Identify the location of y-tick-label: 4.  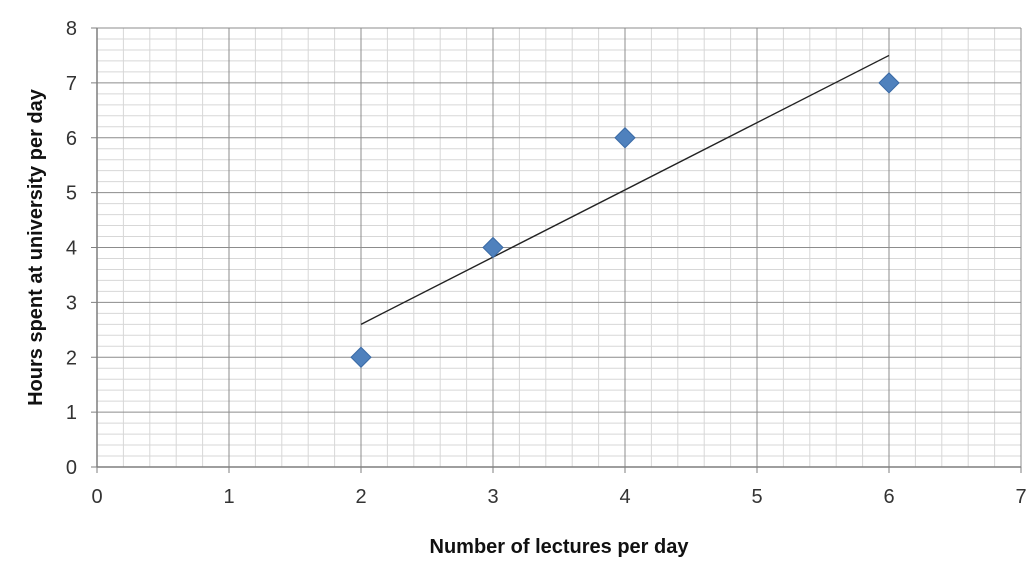
(71, 249).